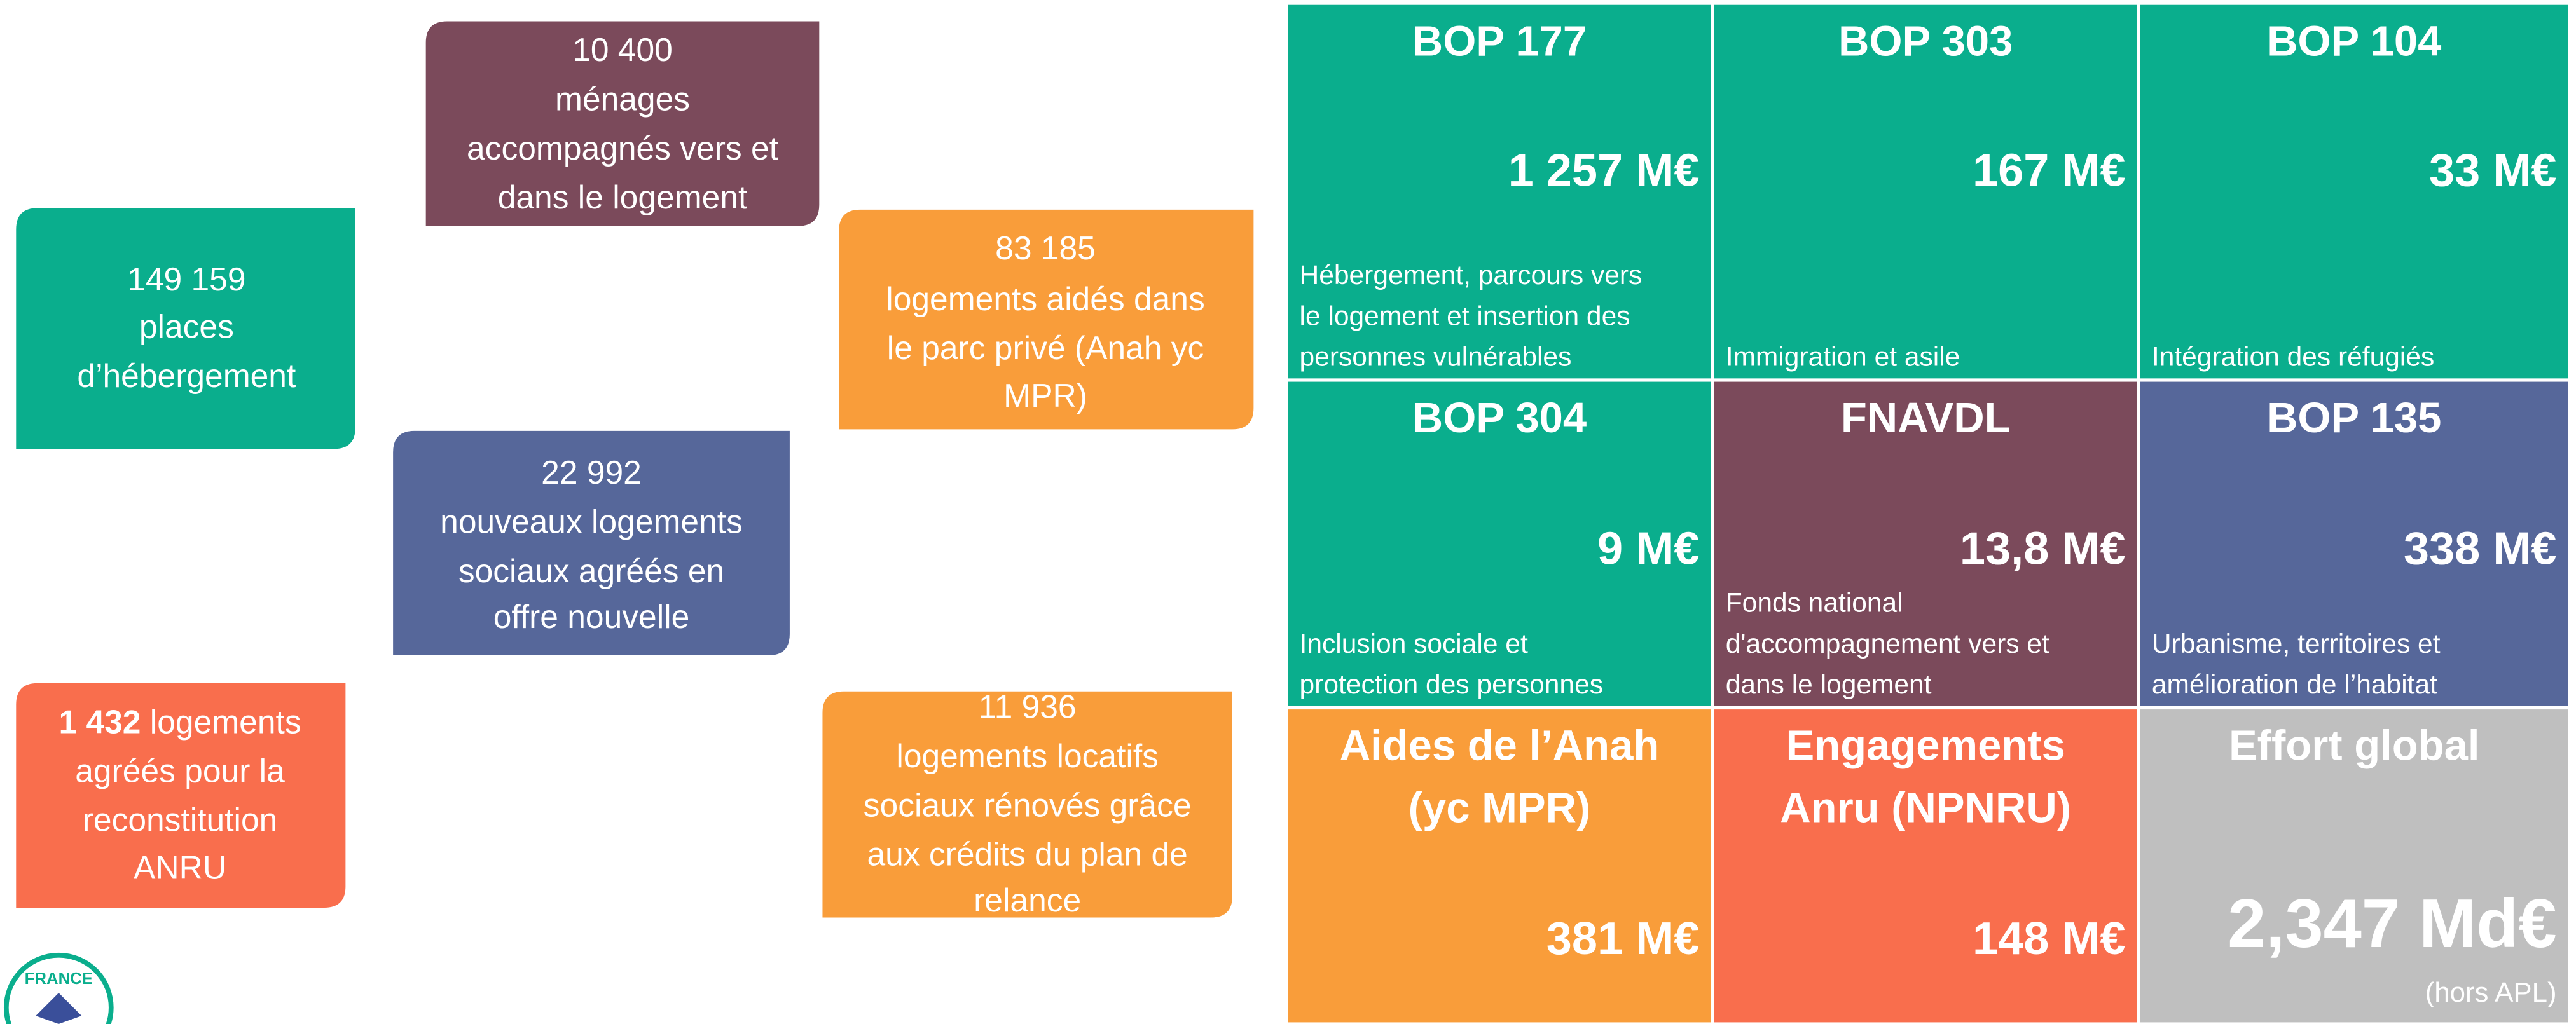 The image size is (2576, 1024). What do you see at coordinates (1926, 418) in the screenshot?
I see `tile-title: FNAVDL` at bounding box center [1926, 418].